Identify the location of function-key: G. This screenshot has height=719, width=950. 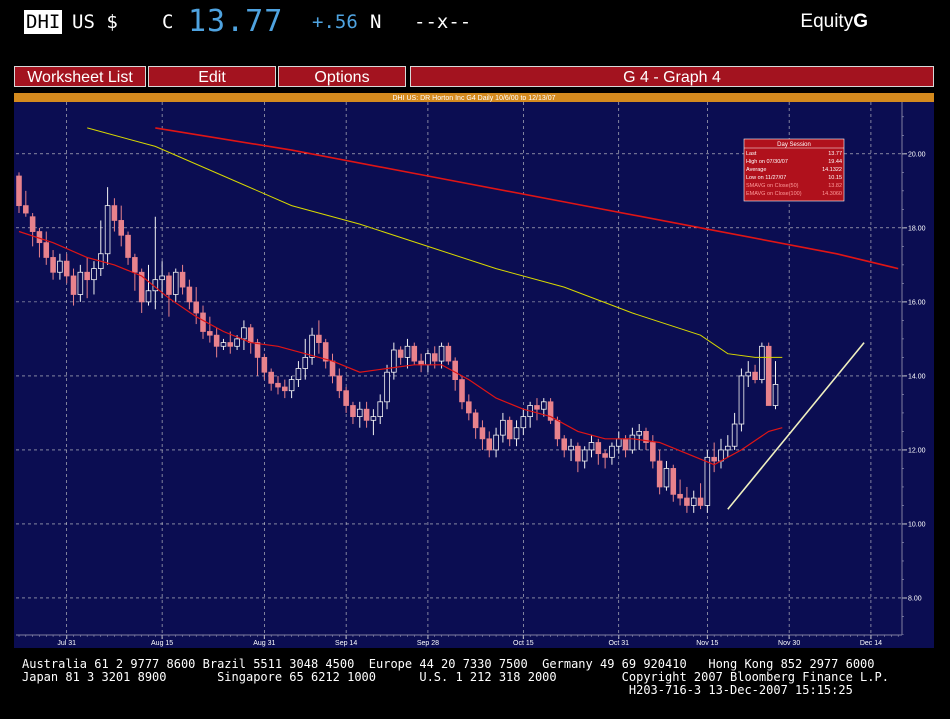
(860, 21).